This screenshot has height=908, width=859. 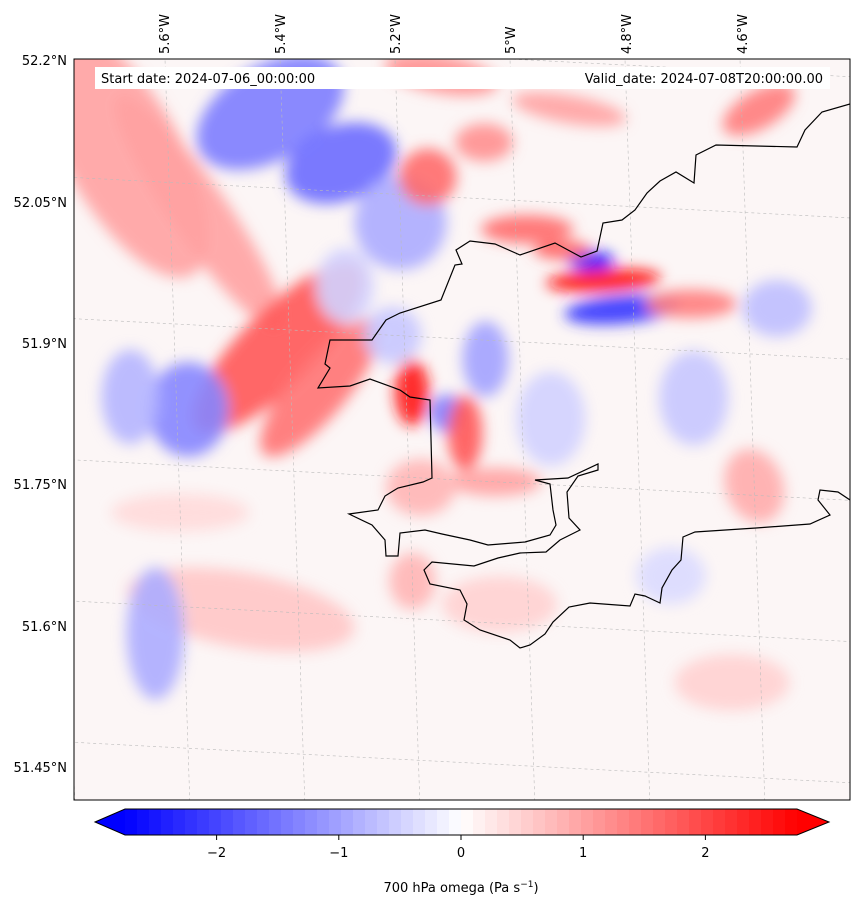 What do you see at coordinates (433, 888) in the screenshot?
I see `colorbar-title-field: 700 hPa omega` at bounding box center [433, 888].